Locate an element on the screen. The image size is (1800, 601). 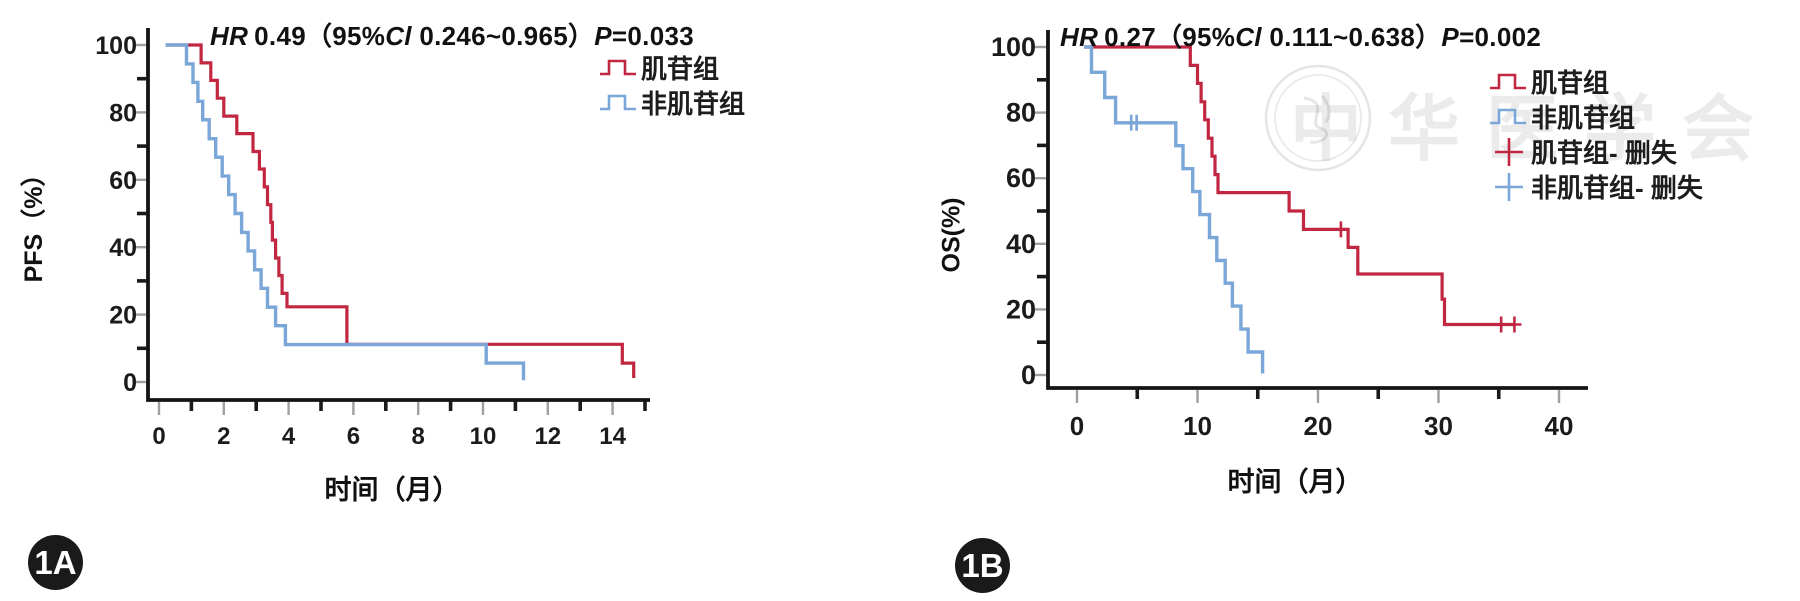
ci-italic-a: Cl is located at coordinates (398, 36).